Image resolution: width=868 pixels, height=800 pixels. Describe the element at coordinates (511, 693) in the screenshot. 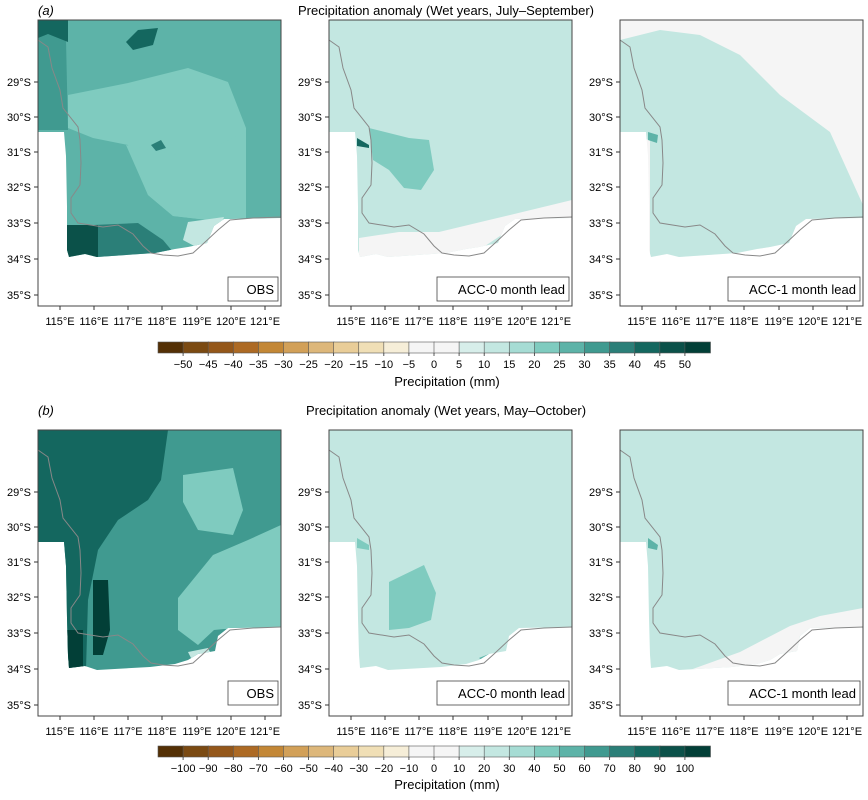

I see `caption-b-acc0: ACC-0 month lead` at that location.